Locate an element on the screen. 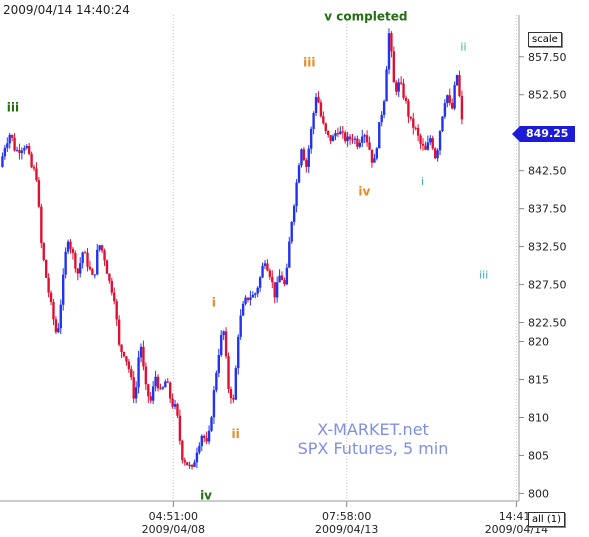 This screenshot has height=537, width=589. scale-button: scale is located at coordinates (545, 39).